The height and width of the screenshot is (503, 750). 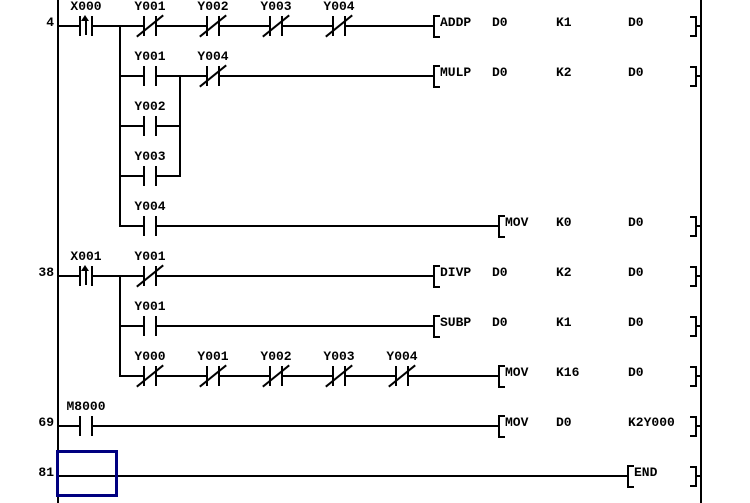 What do you see at coordinates (456, 72) in the screenshot?
I see `instruction-opcode: MULP` at bounding box center [456, 72].